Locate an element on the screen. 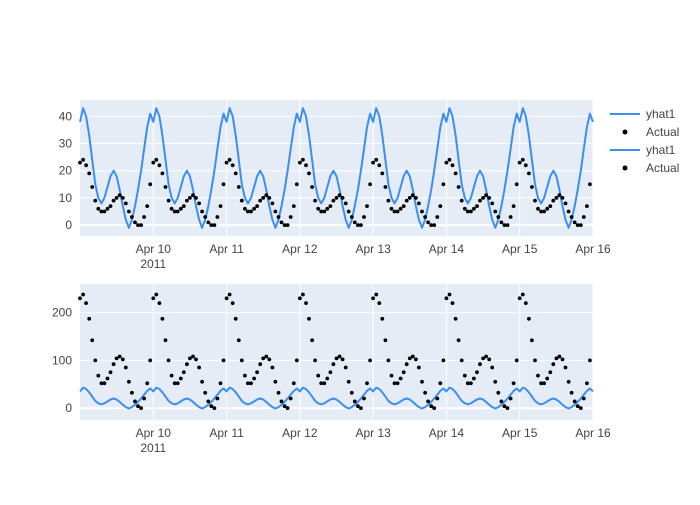  y-tick-label: 20 is located at coordinates (66, 171).